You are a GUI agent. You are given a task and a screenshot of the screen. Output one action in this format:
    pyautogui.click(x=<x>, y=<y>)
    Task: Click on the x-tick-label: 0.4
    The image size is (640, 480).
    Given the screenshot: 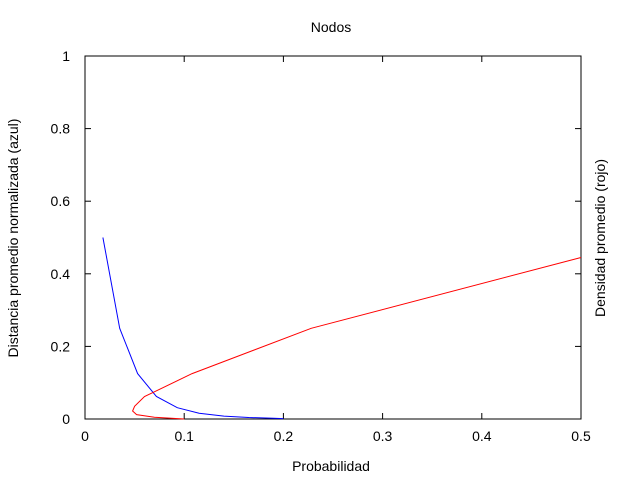 What is the action you would take?
    pyautogui.click(x=482, y=436)
    